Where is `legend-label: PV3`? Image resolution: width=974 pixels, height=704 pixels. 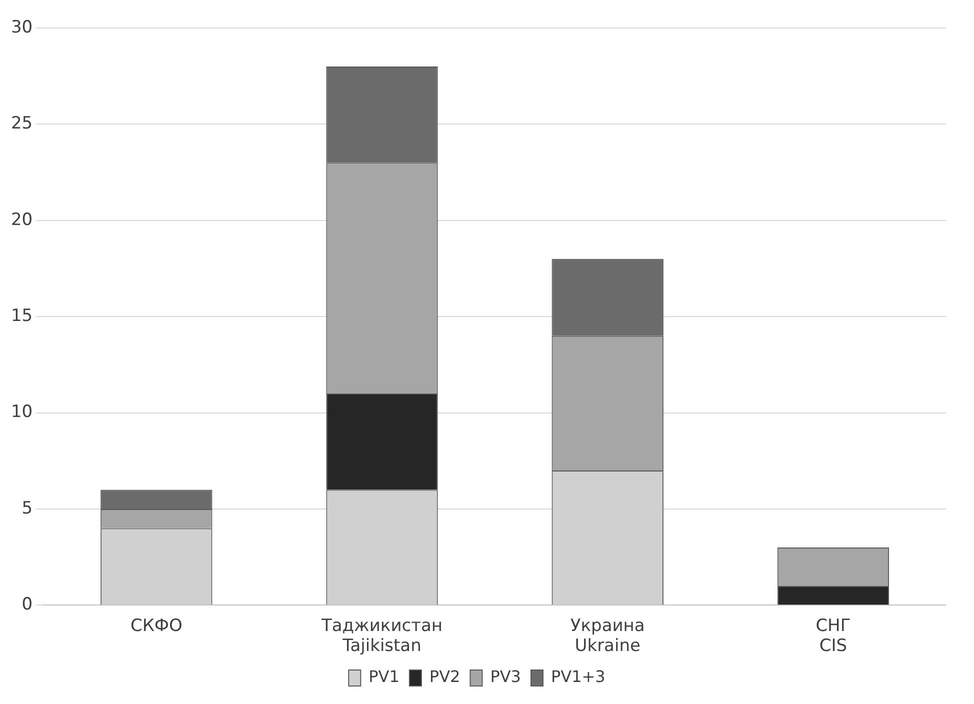
legend-label: PV3 is located at coordinates (505, 676).